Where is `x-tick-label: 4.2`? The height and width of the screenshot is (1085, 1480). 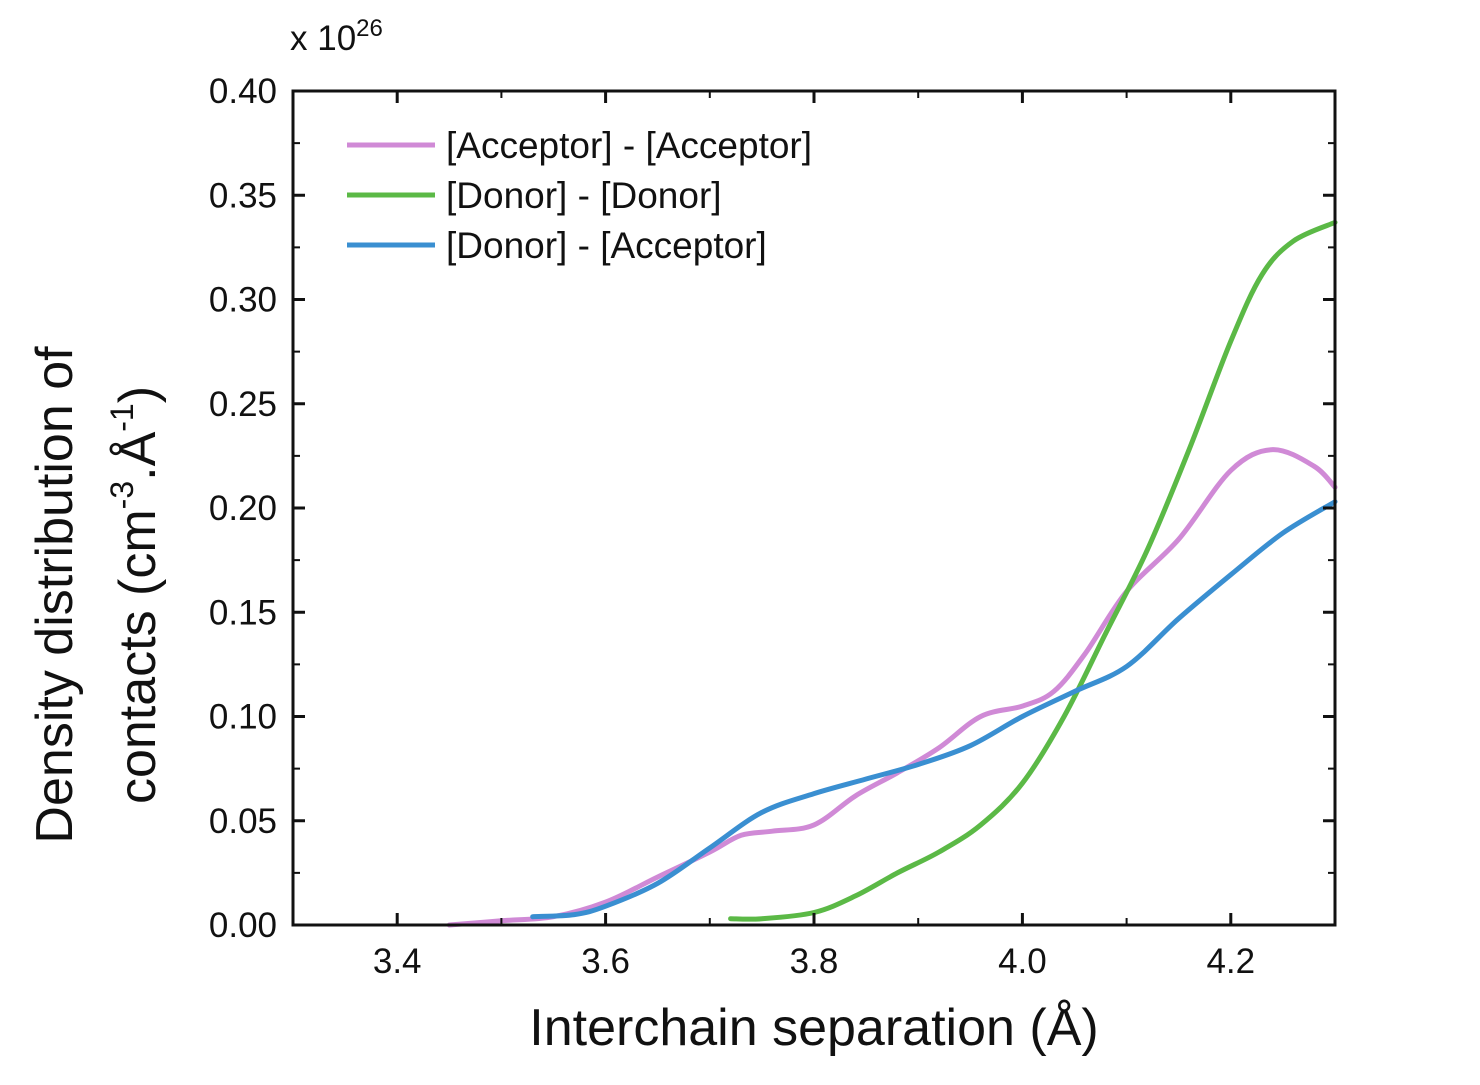 x-tick-label: 4.2 is located at coordinates (1230, 961).